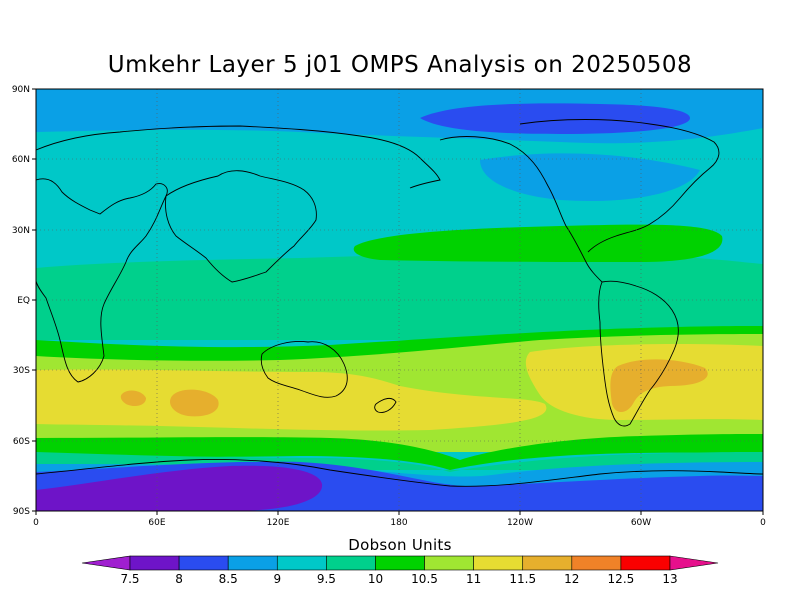  I want to click on lat-label: 60N, so click(21, 160).